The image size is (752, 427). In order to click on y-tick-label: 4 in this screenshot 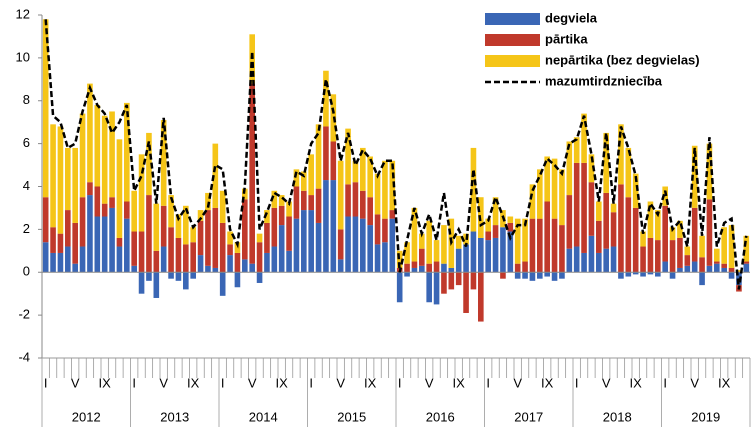, I will do `click(26, 185)`.